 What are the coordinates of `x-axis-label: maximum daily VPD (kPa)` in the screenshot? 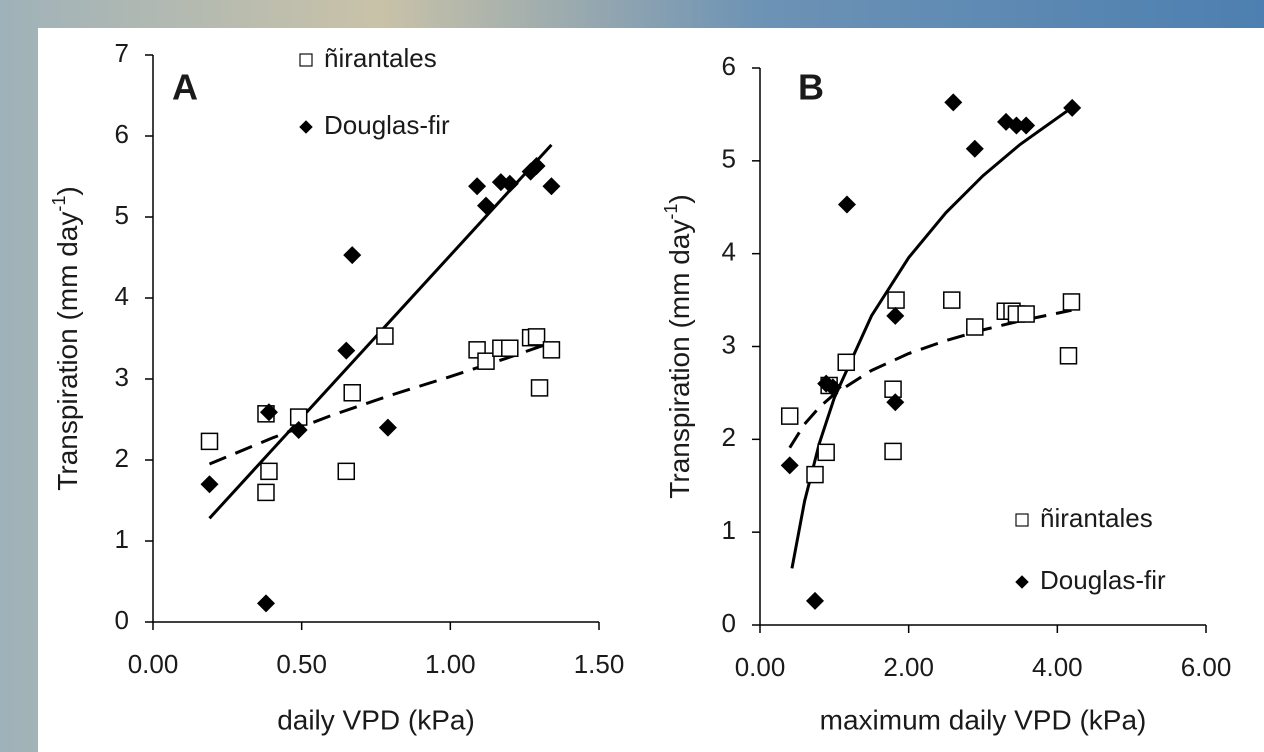 It's located at (983, 719).